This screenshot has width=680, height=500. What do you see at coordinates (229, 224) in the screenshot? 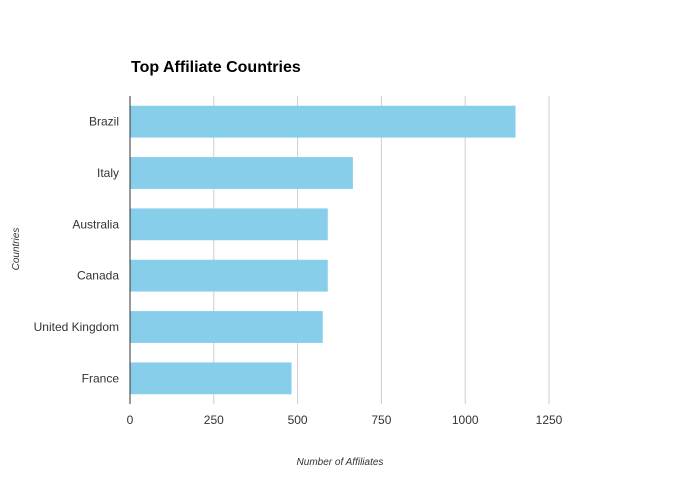
I see `bar-australia` at bounding box center [229, 224].